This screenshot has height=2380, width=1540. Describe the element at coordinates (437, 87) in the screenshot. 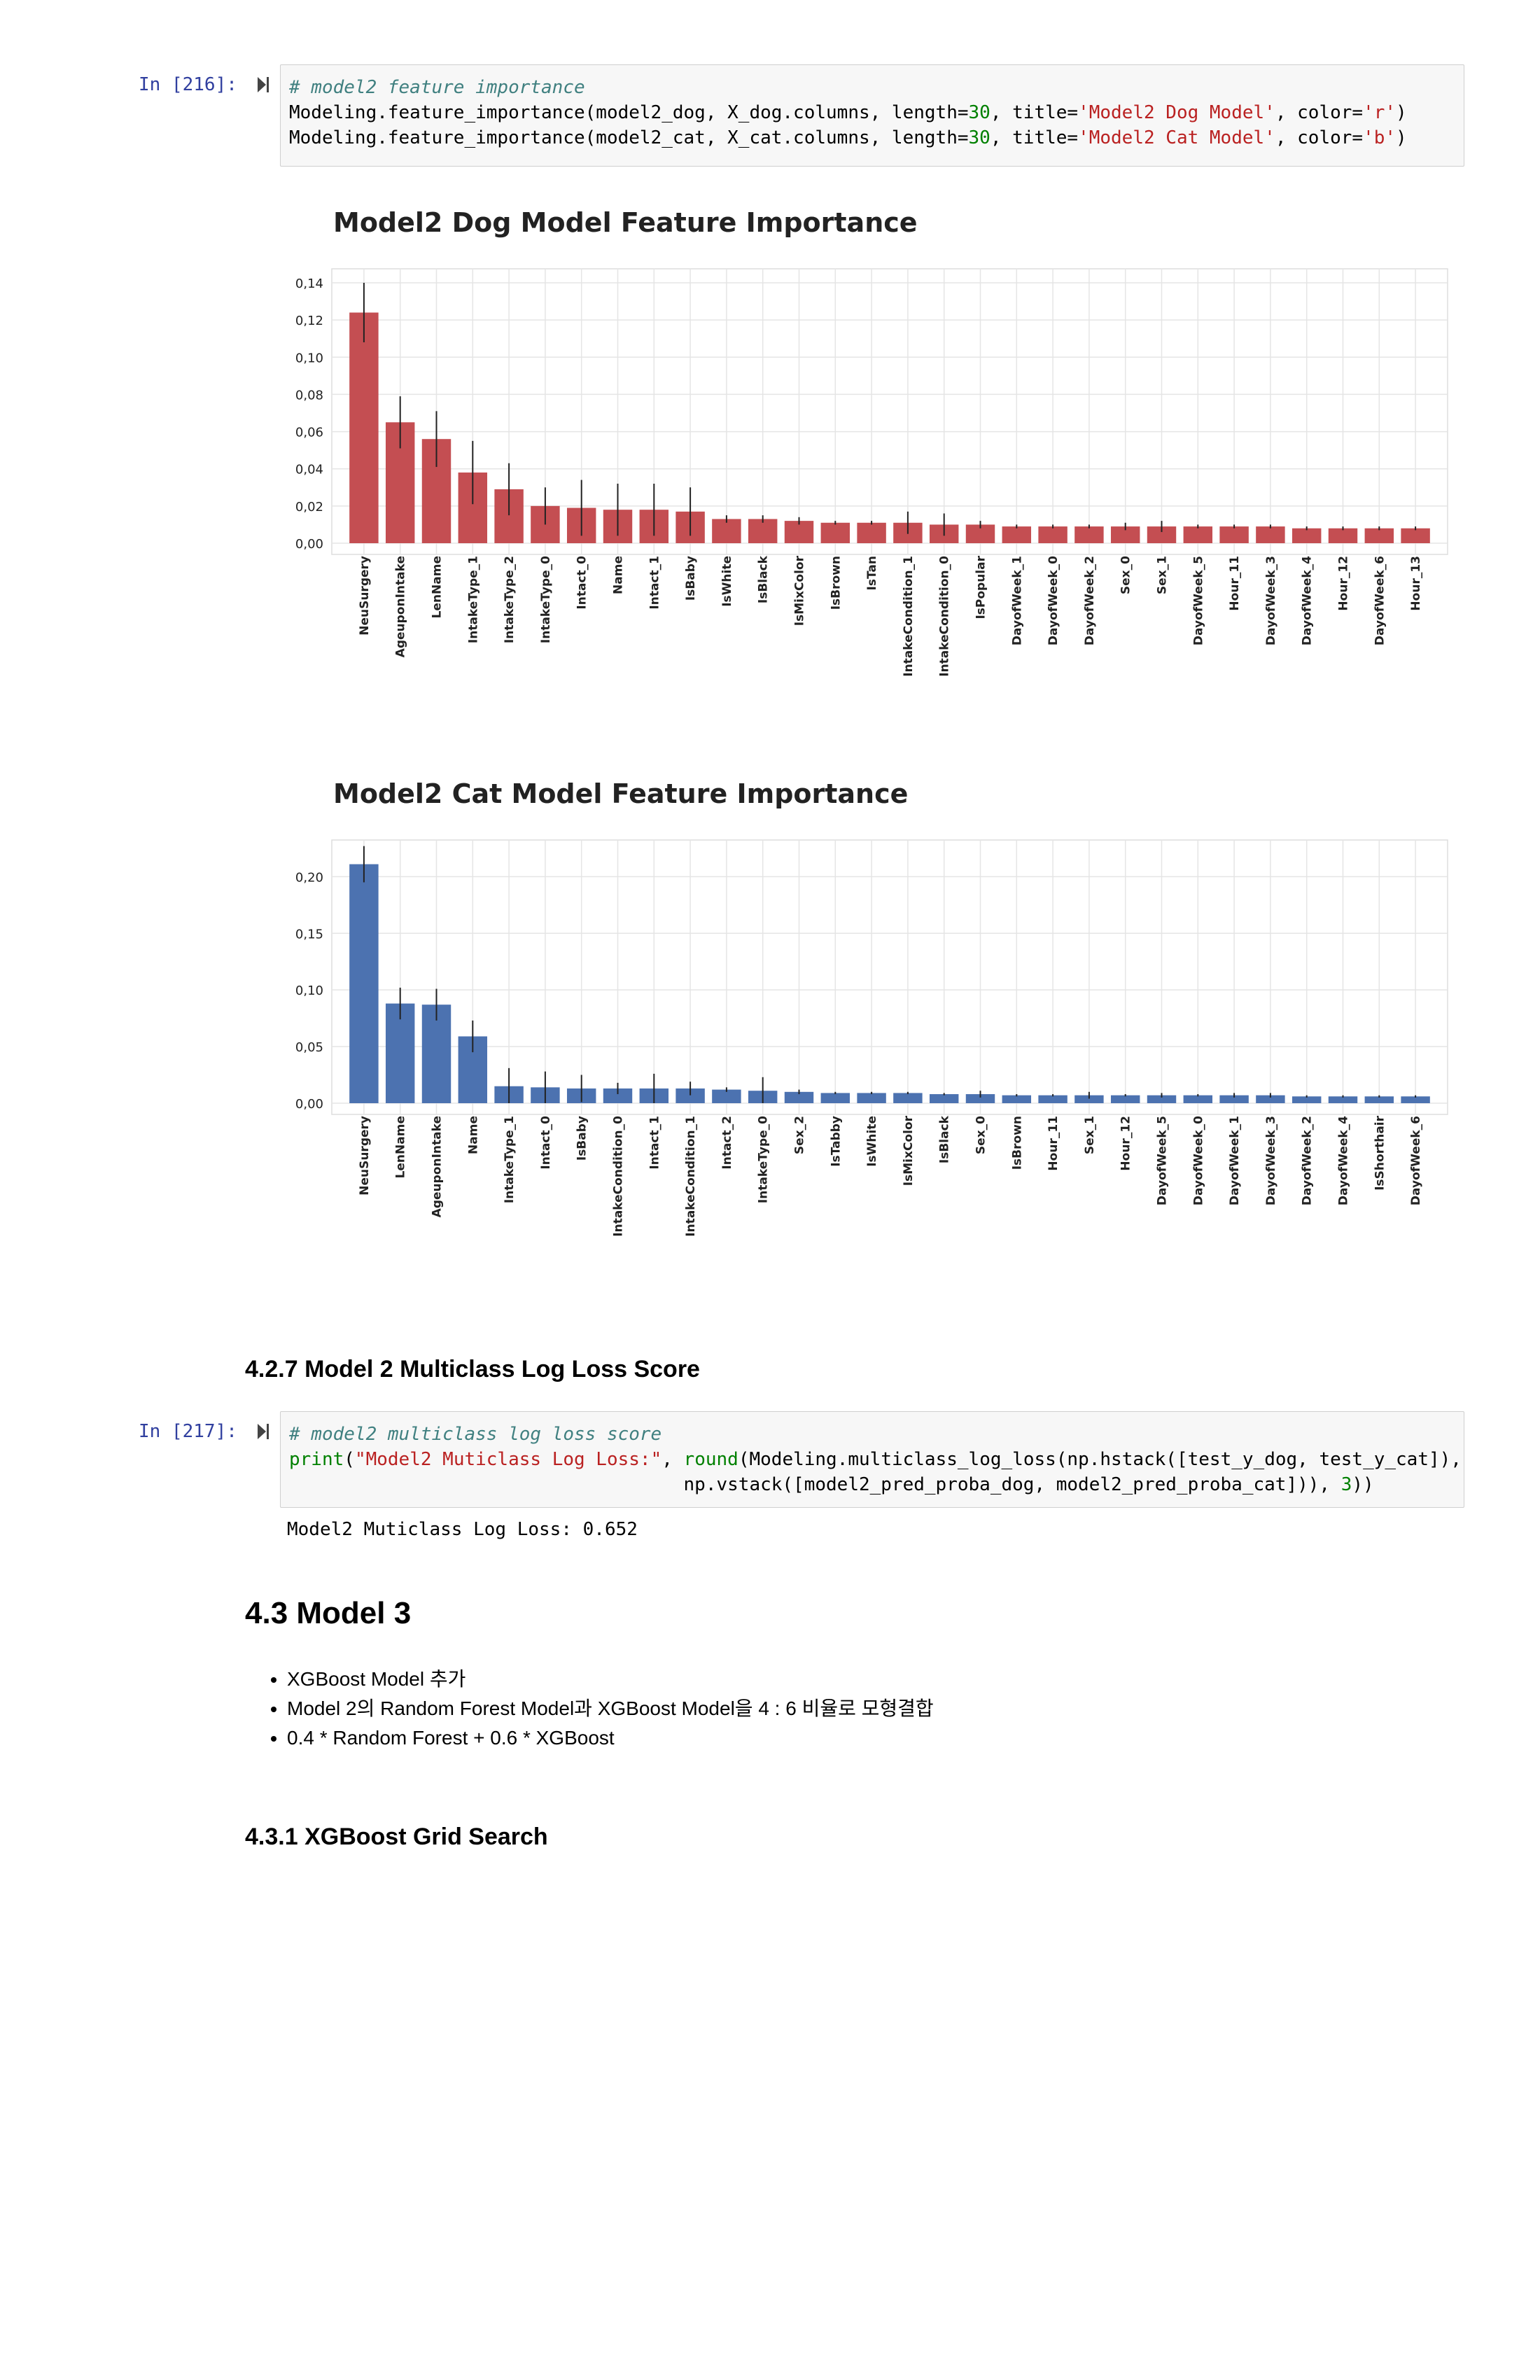

I see `code-token: # model2 feature importance` at that location.